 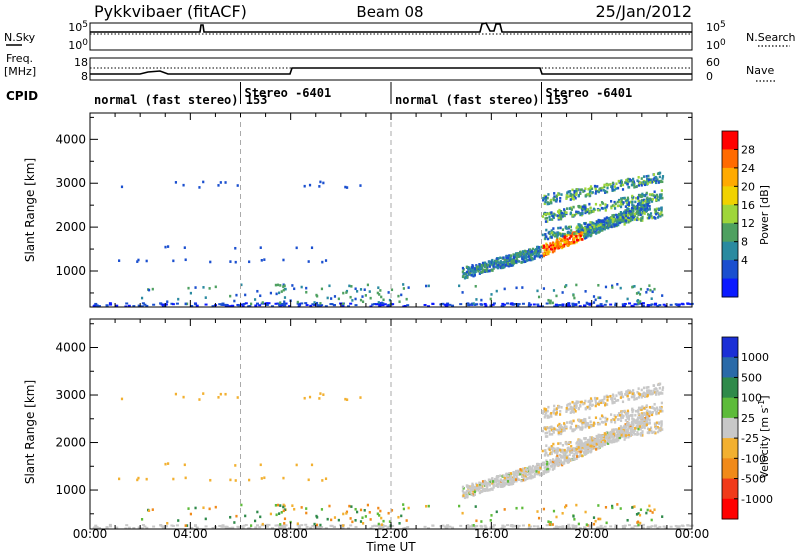 I want to click on velocity-ylabel: Slant Range [km], so click(x=30, y=432).